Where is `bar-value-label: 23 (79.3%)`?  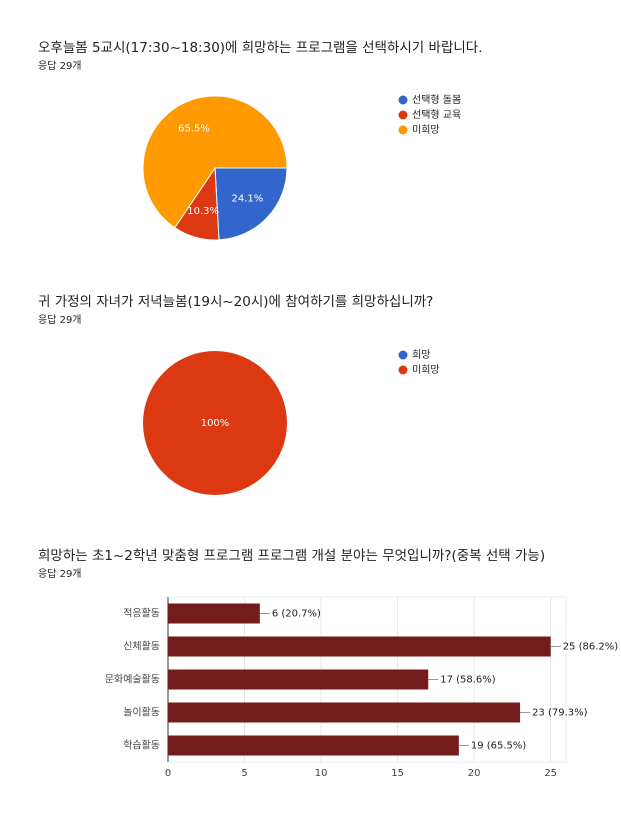 bar-value-label: 23 (79.3%) is located at coordinates (560, 713).